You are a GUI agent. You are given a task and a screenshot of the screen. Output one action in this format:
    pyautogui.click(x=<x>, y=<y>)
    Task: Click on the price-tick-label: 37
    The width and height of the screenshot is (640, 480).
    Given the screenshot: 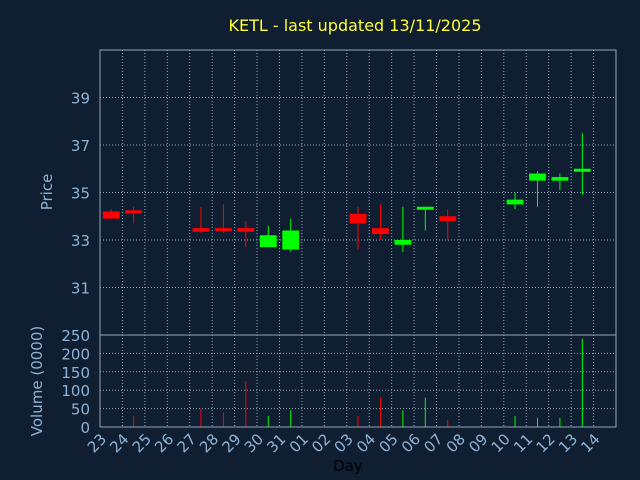 What is the action you would take?
    pyautogui.click(x=80, y=146)
    